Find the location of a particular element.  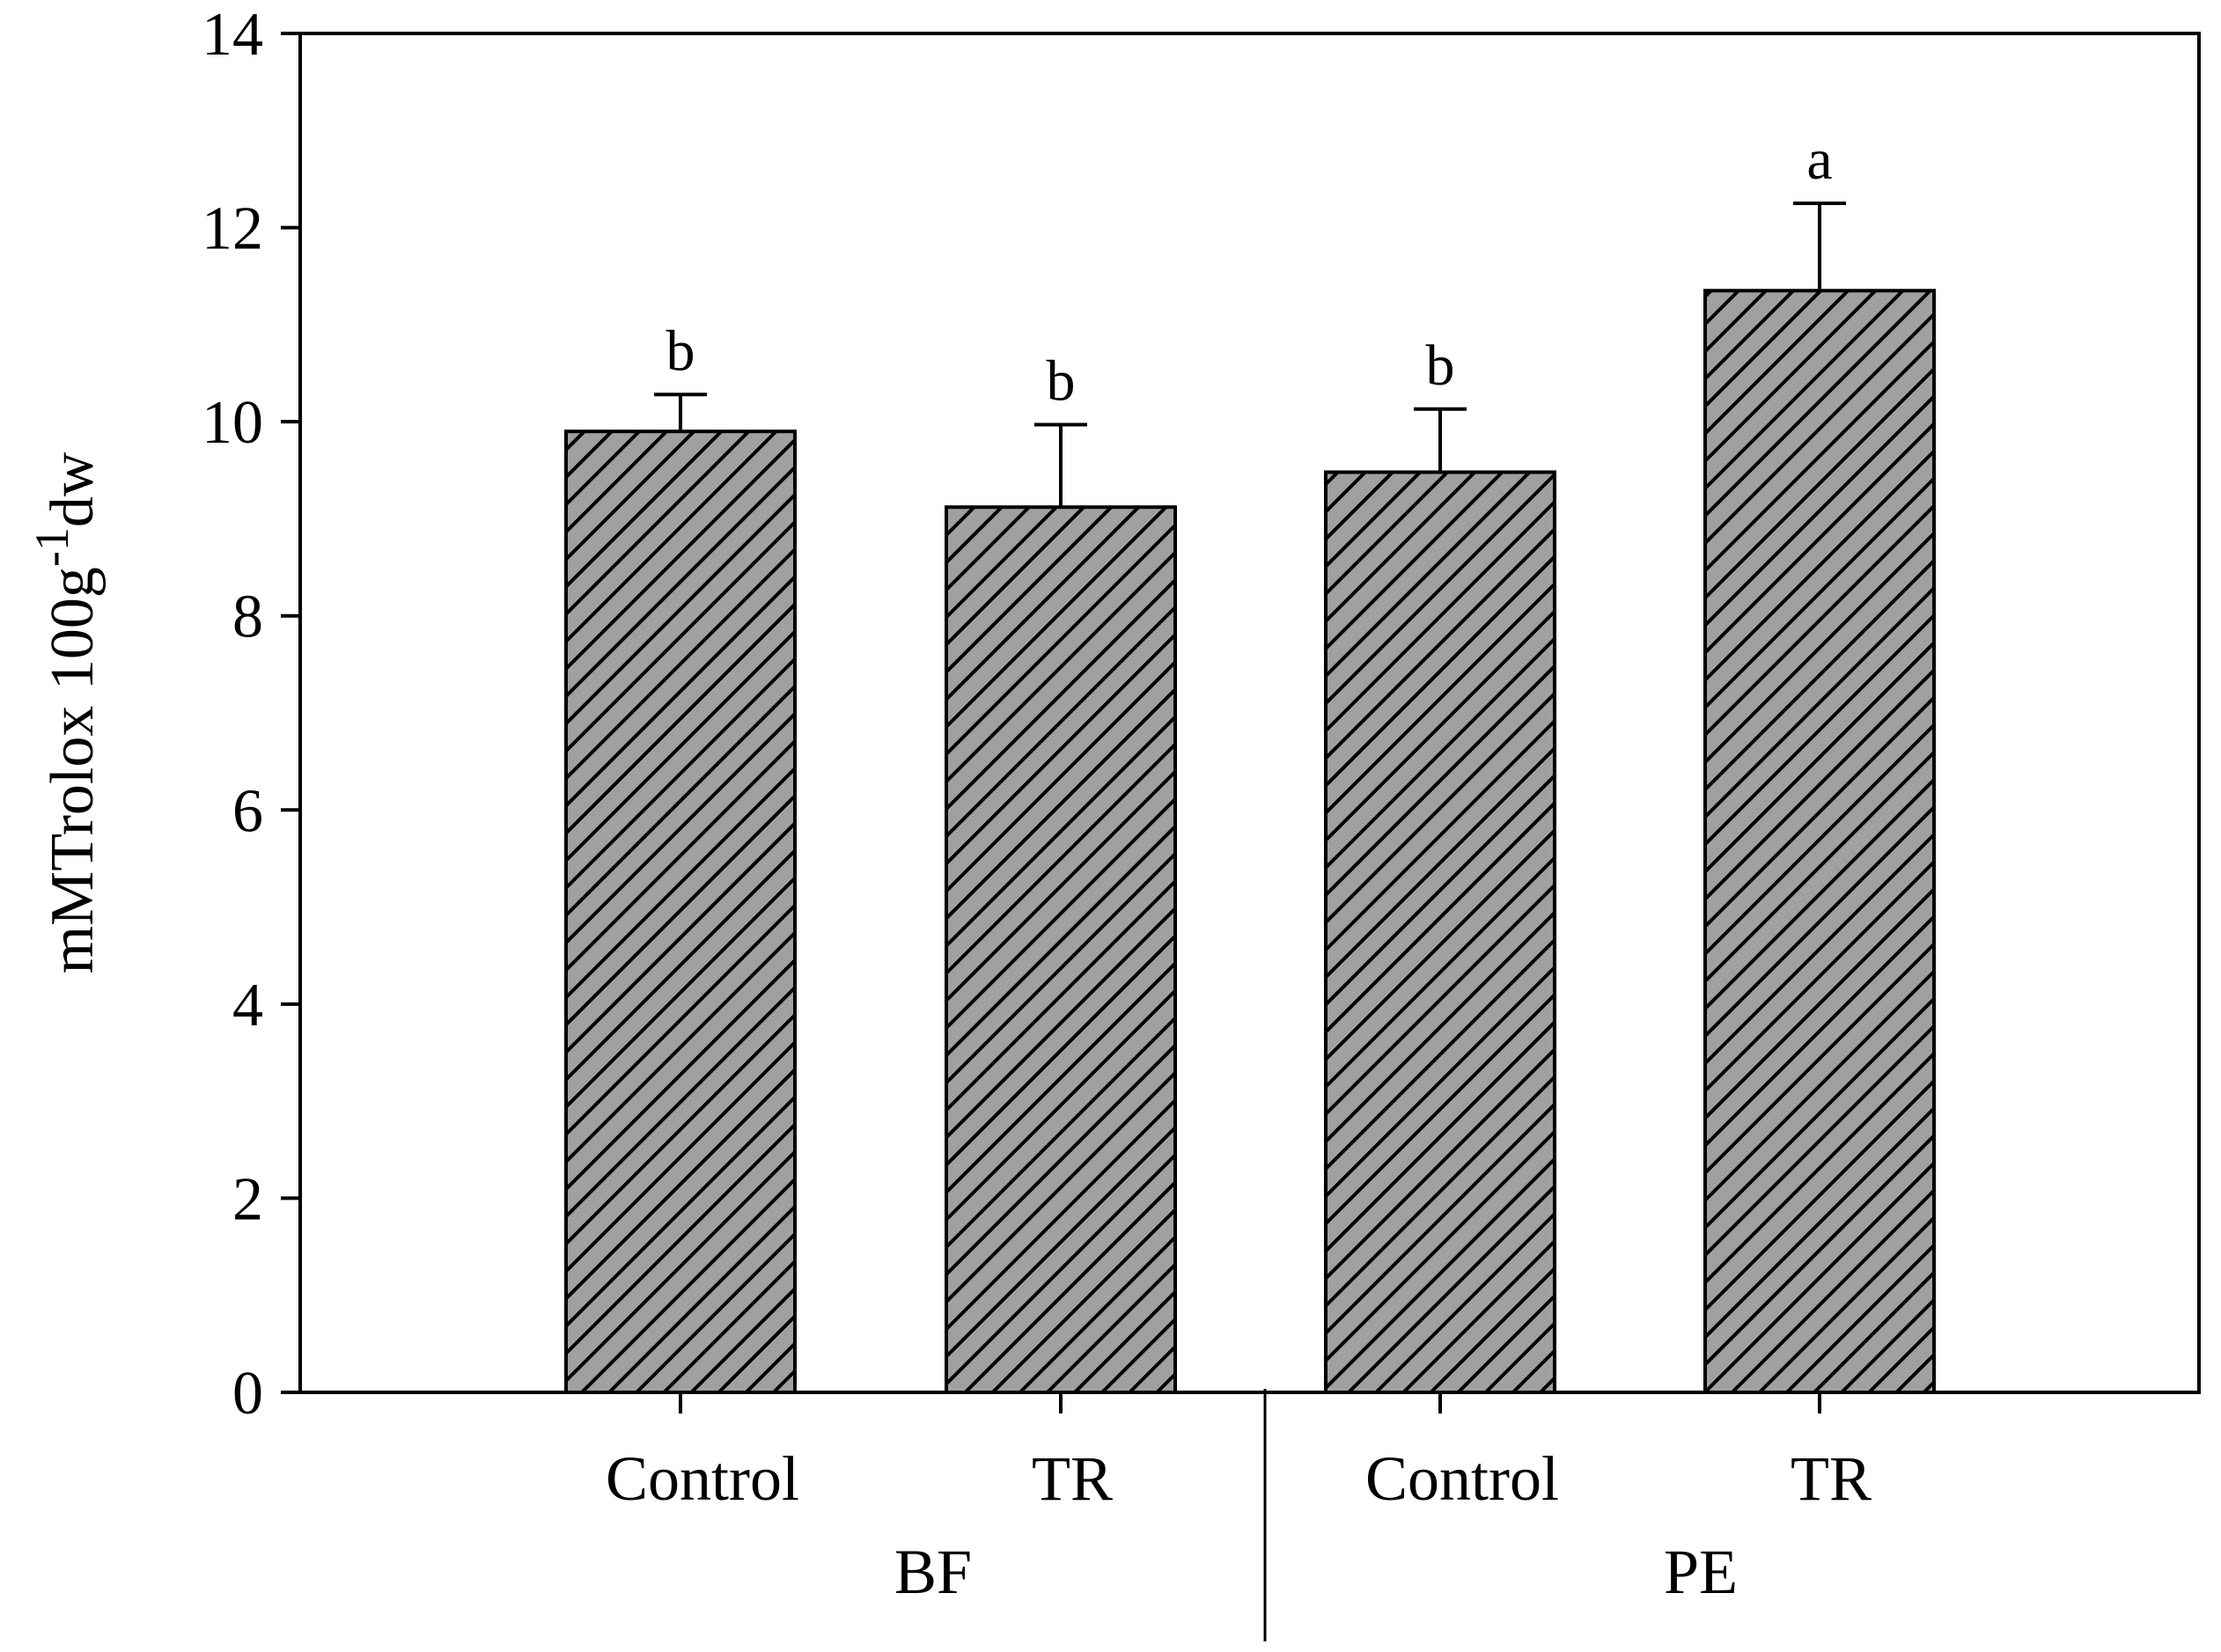

y-tick-label: 14 is located at coordinates (232, 35).